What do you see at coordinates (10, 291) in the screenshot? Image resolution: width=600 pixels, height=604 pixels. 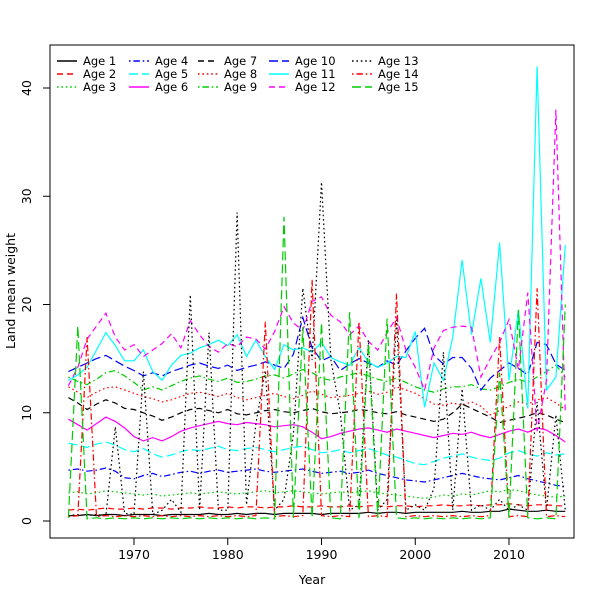 I see `y-axis-title: Land mean weight` at bounding box center [10, 291].